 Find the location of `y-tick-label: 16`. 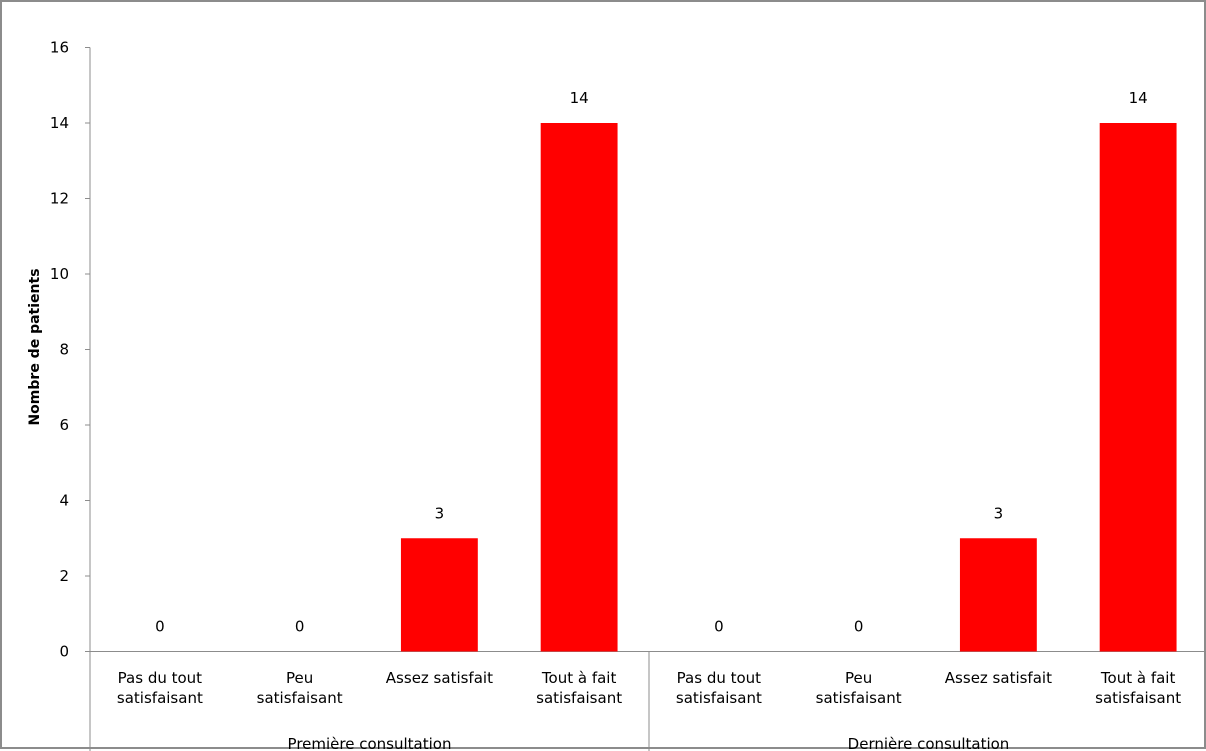

y-tick-label: 16 is located at coordinates (59, 48).